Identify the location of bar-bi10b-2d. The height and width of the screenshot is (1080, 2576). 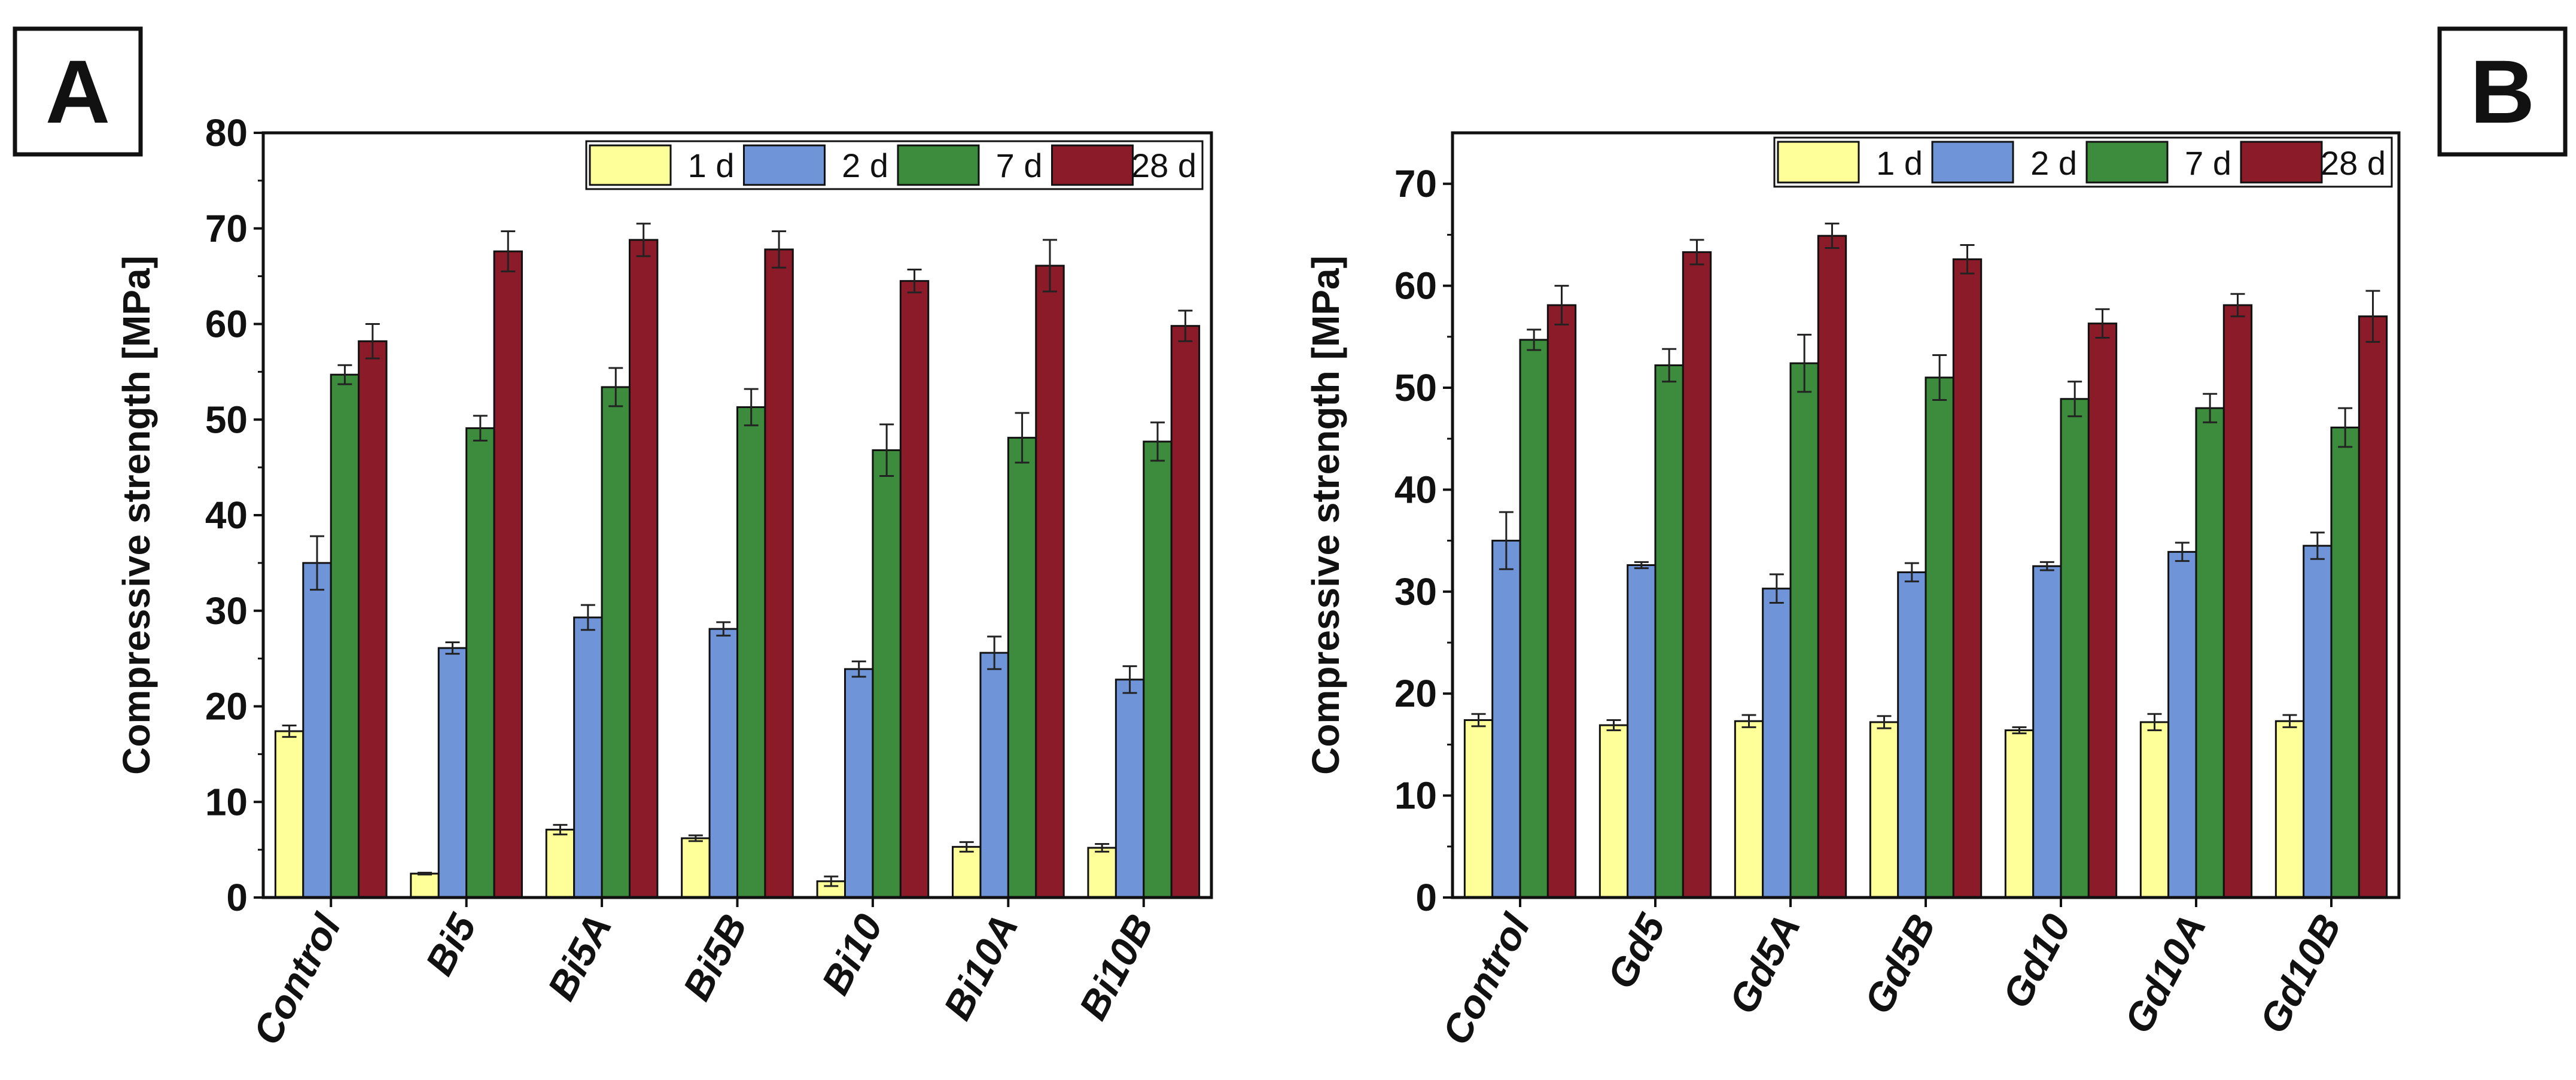
(1130, 789).